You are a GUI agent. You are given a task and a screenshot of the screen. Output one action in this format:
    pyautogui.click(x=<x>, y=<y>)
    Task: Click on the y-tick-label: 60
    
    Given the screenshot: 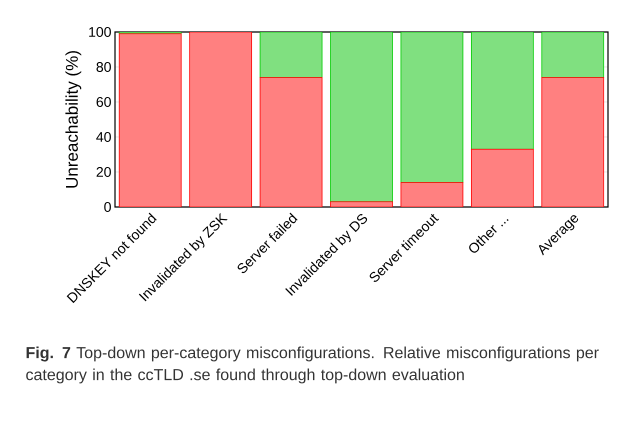 What is the action you would take?
    pyautogui.click(x=103, y=102)
    